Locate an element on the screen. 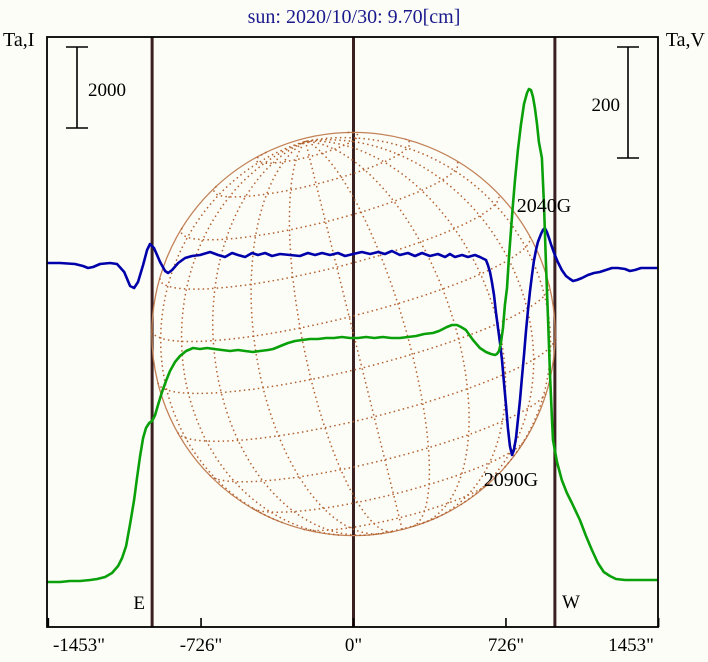  x-tick-label: 1453" is located at coordinates (631, 645).